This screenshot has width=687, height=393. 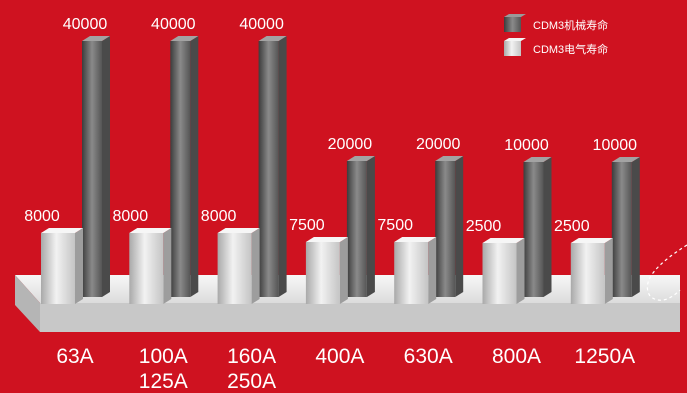 I want to click on legend-item-electrical: CDM3电气寿命, so click(x=556, y=47).